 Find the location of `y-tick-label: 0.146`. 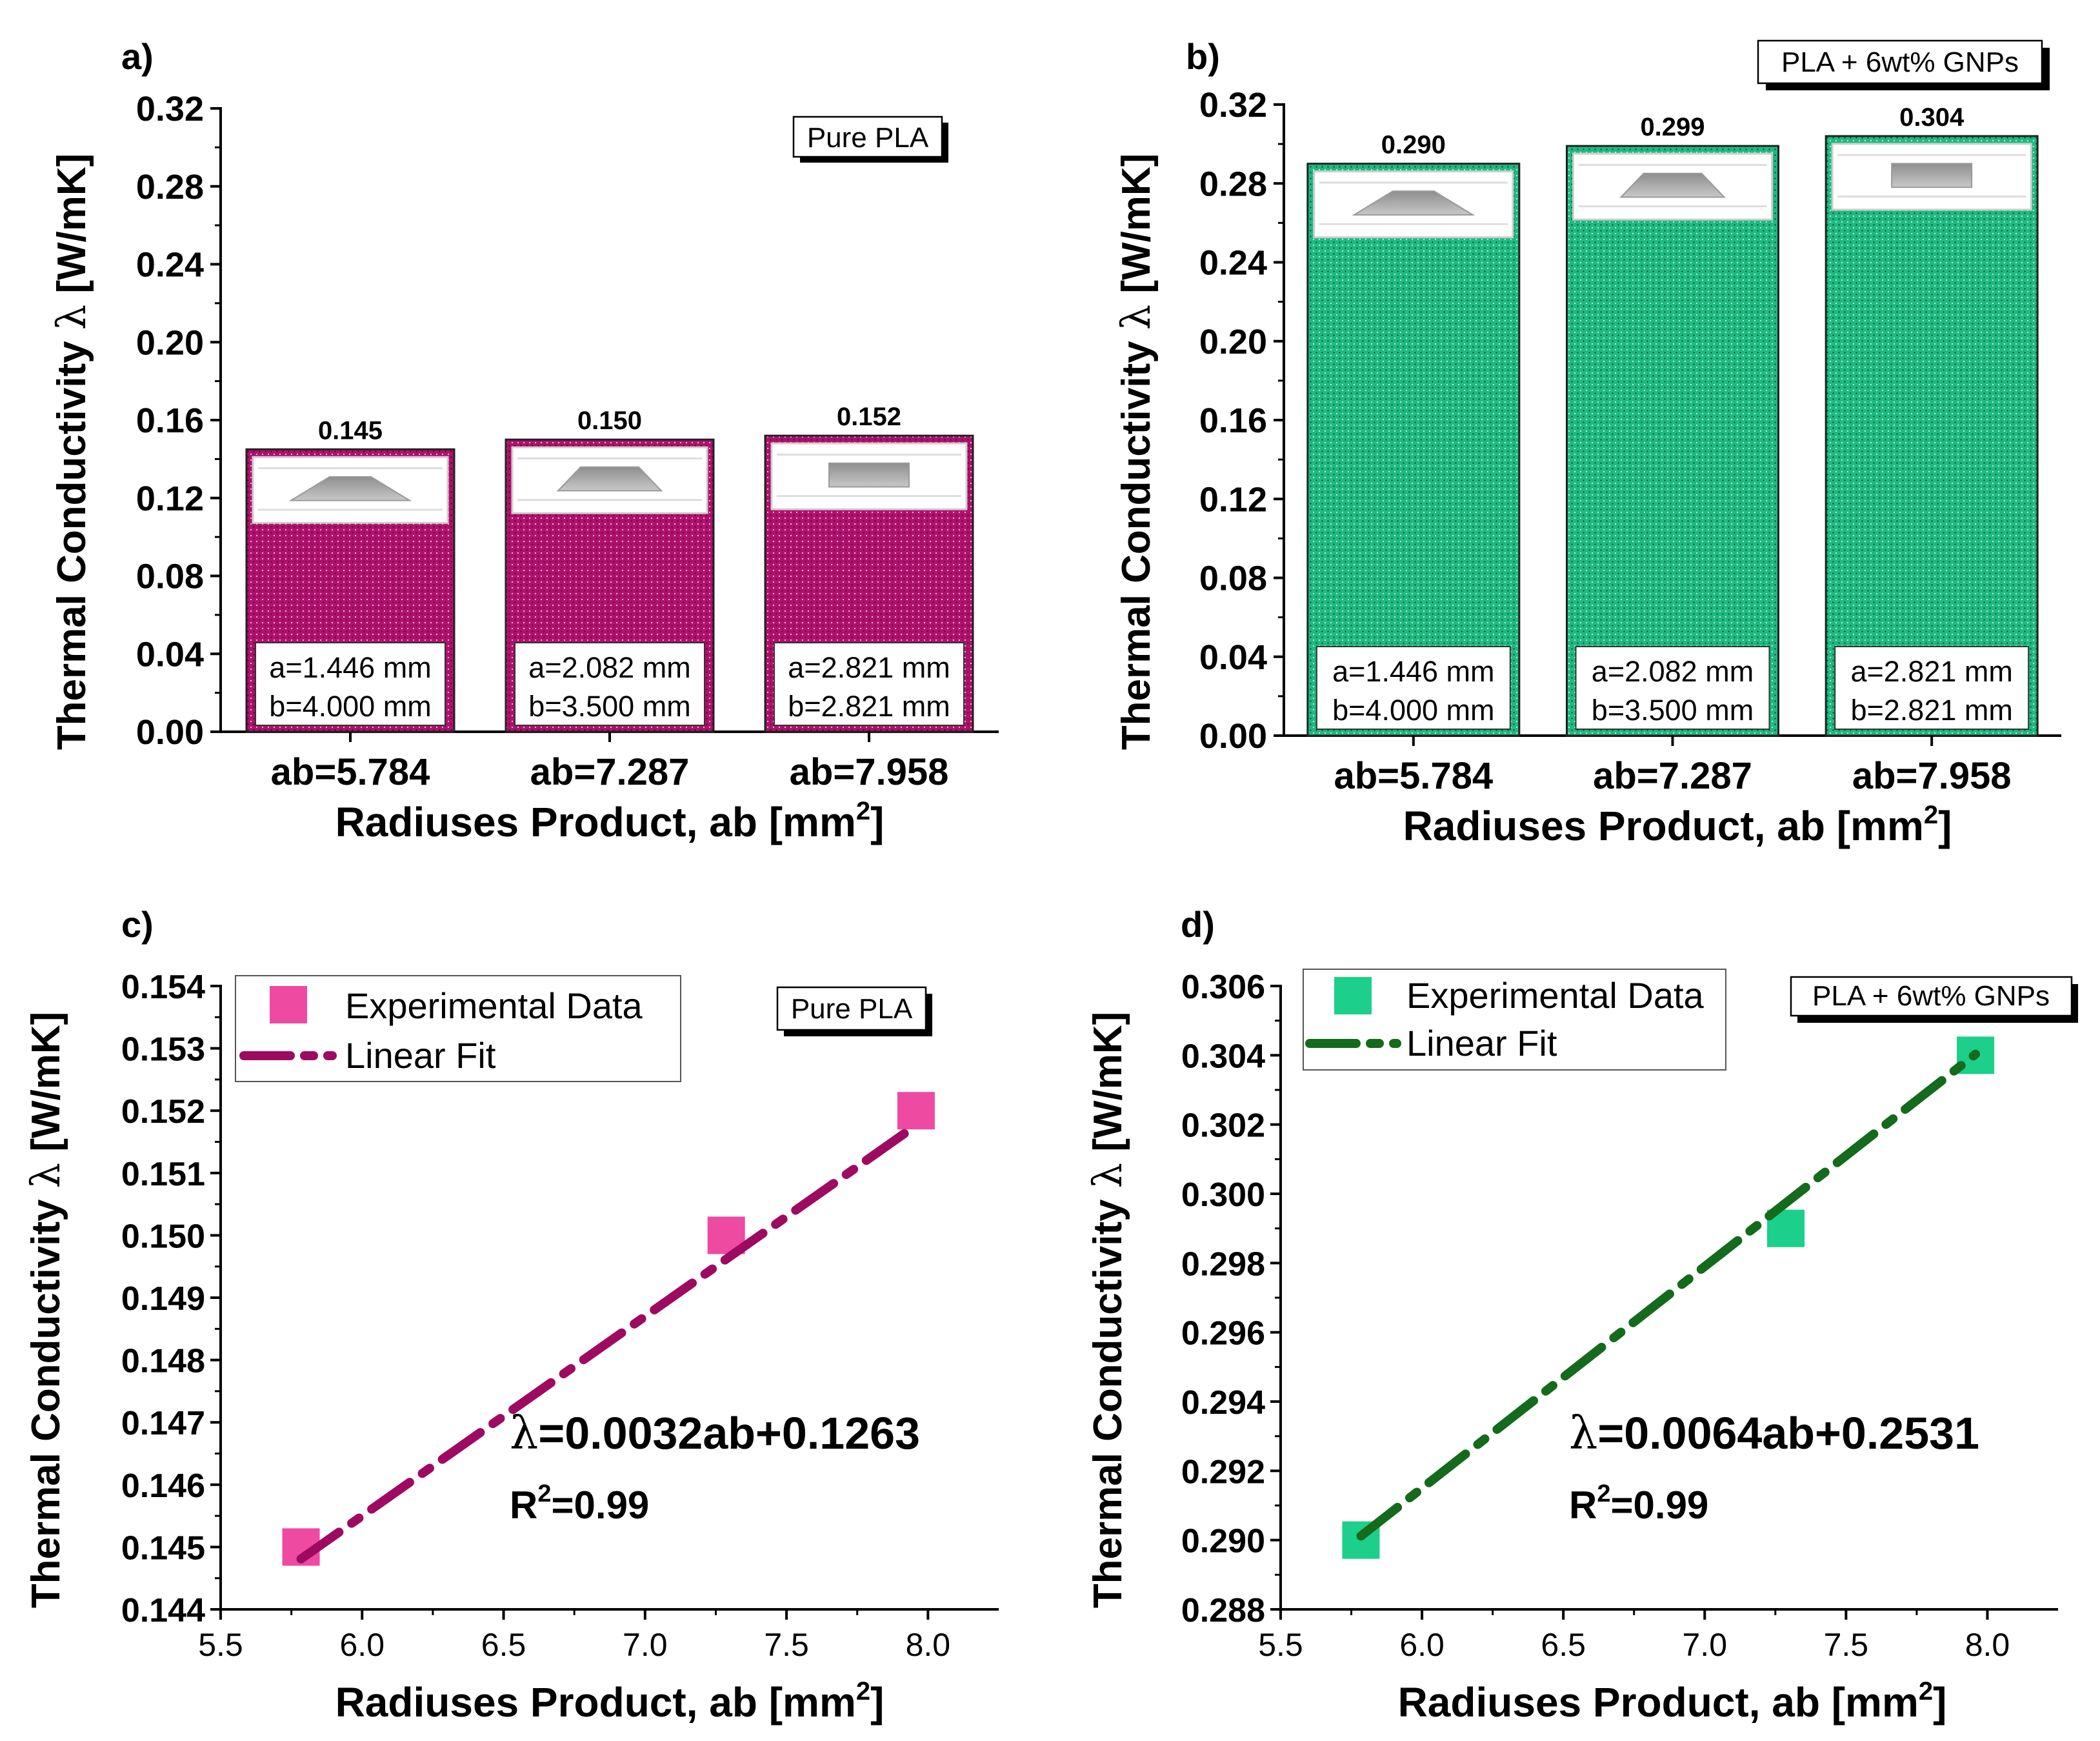

y-tick-label: 0.146 is located at coordinates (163, 1486).